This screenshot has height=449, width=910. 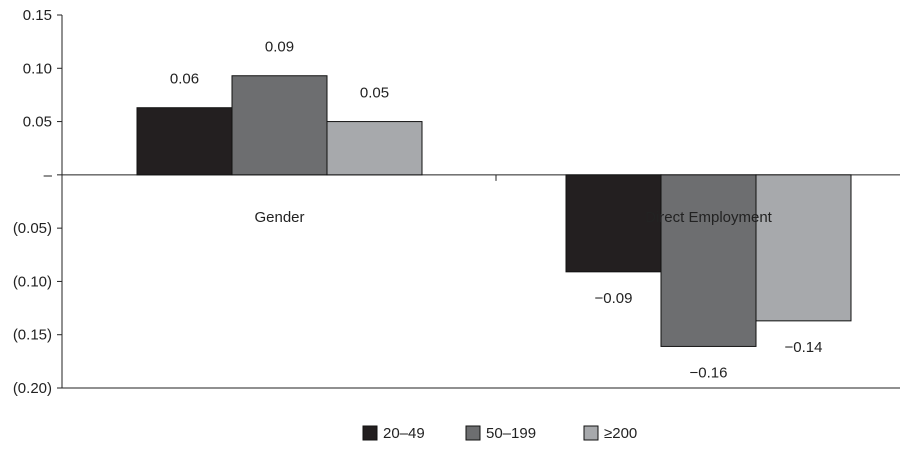 I want to click on data-label: 0.05, so click(x=374, y=93).